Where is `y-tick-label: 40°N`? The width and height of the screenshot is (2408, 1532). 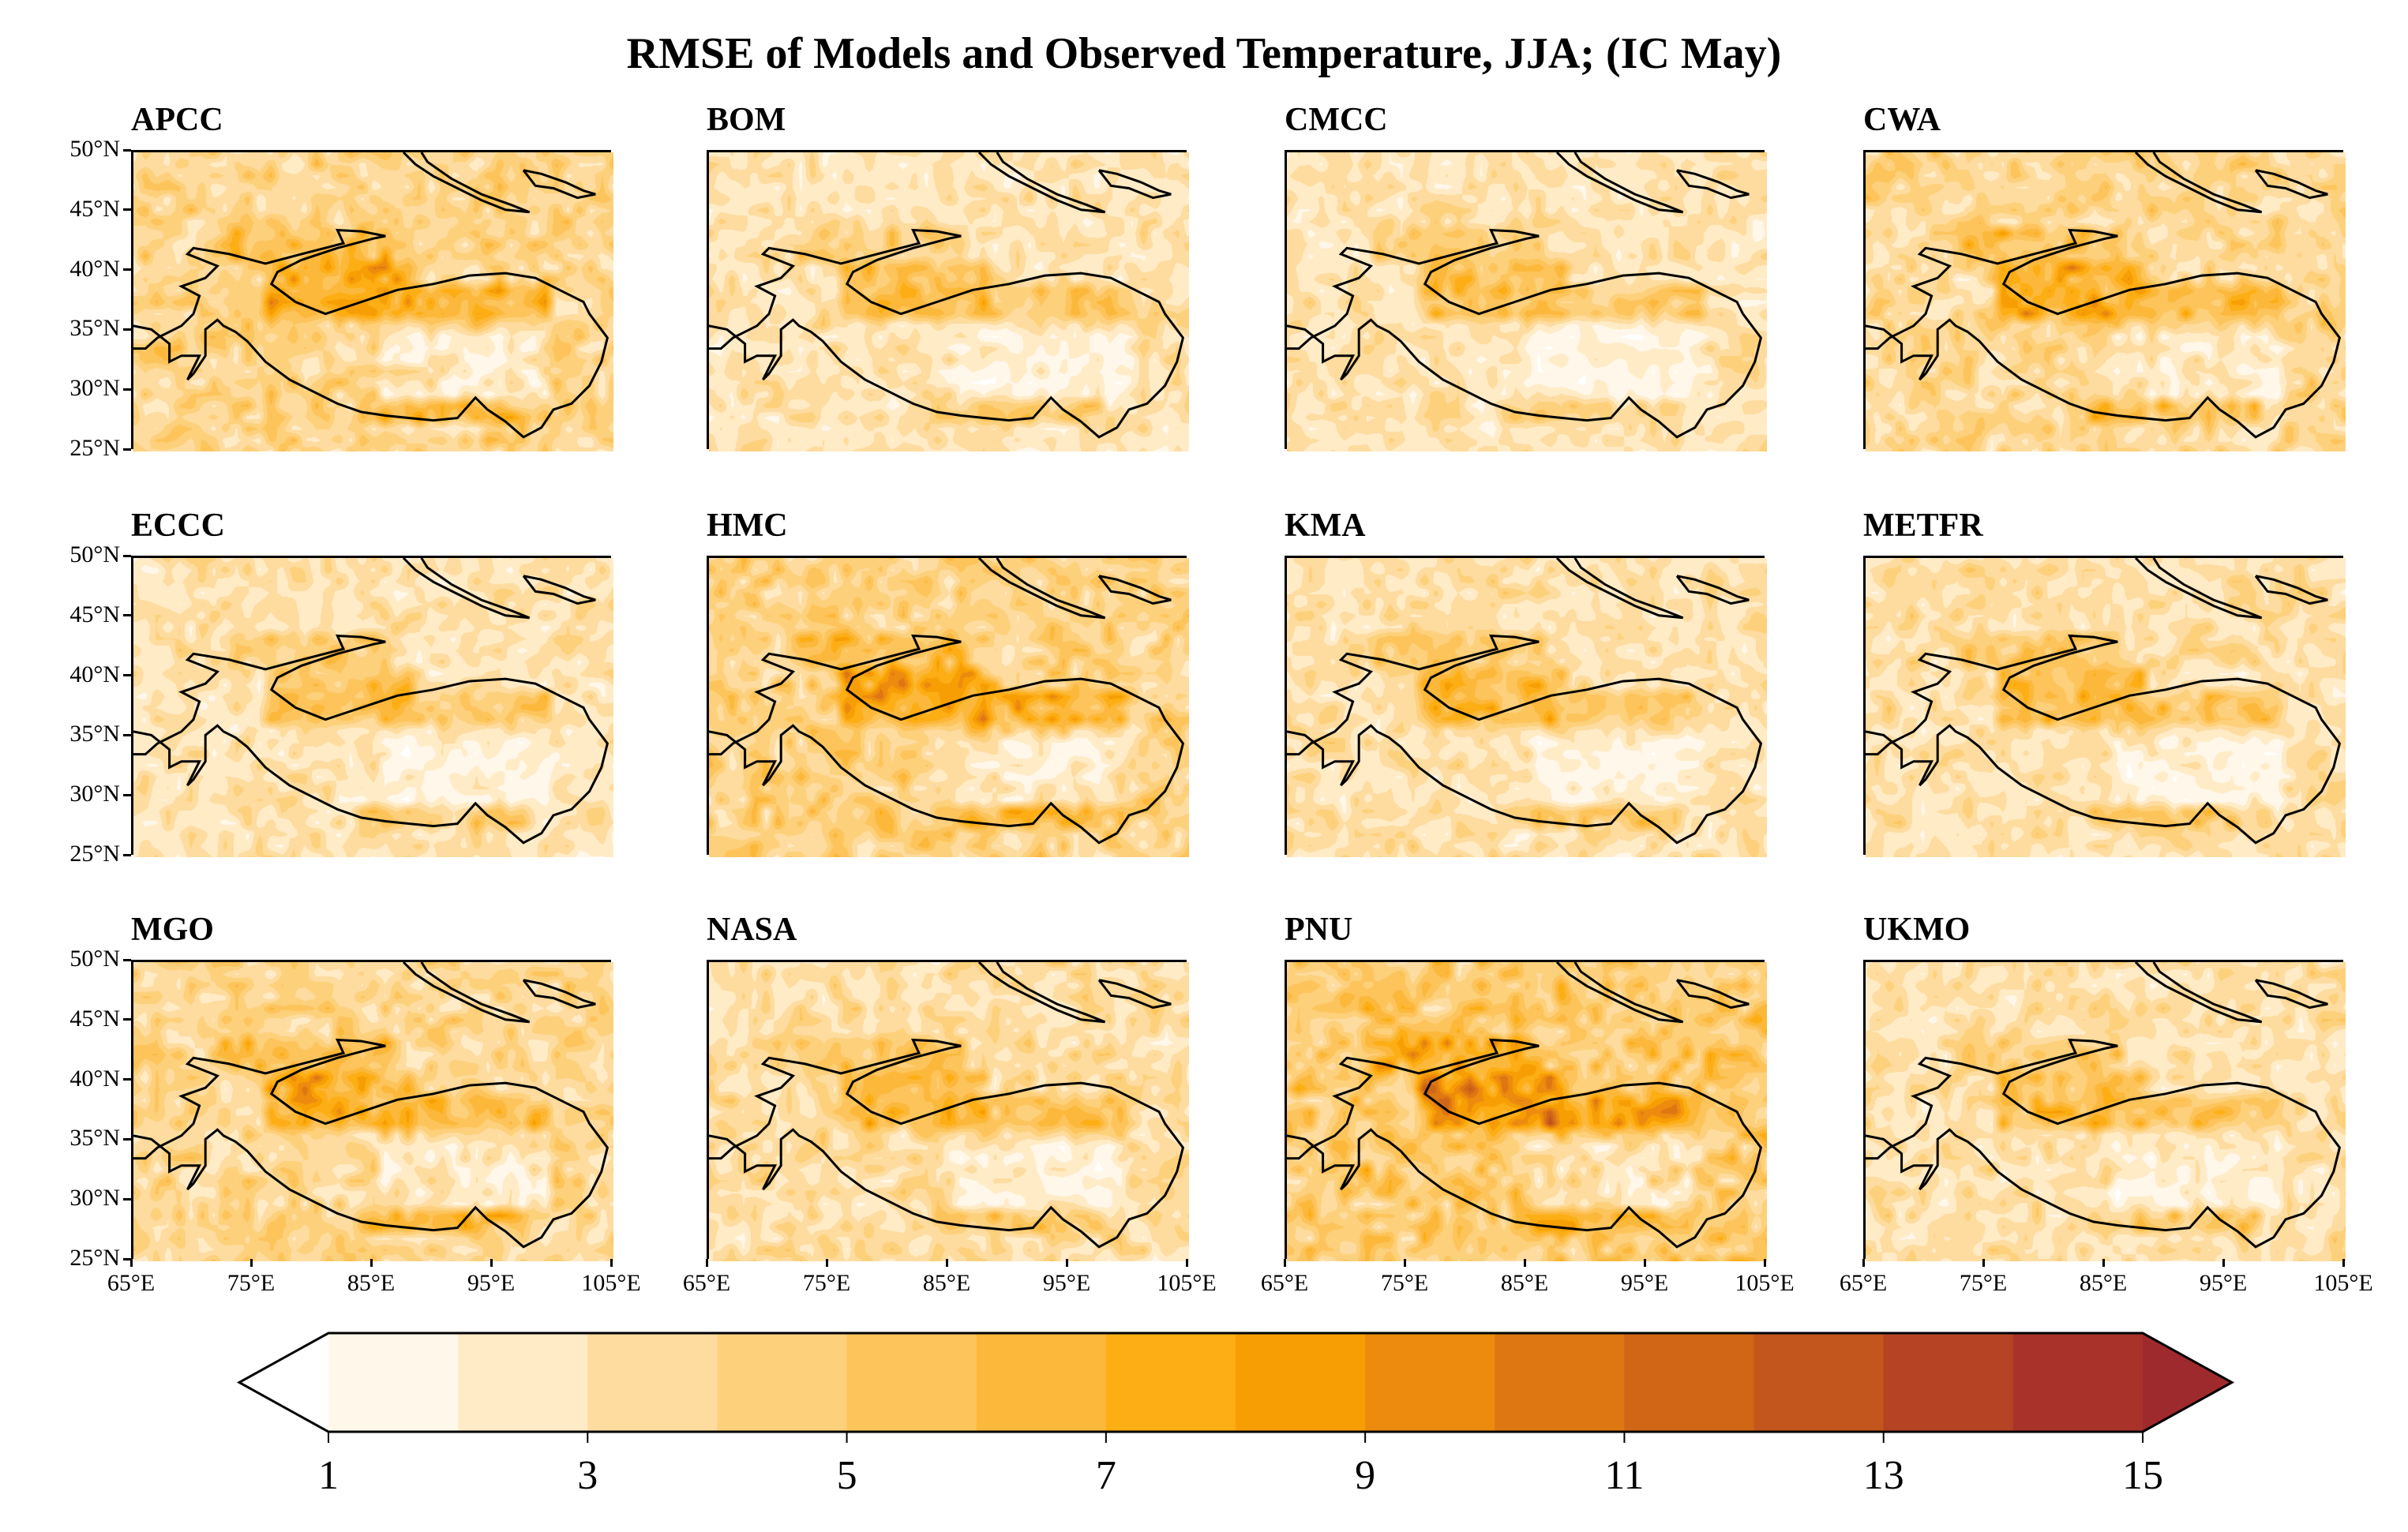
y-tick-label: 40°N is located at coordinates (94, 268).